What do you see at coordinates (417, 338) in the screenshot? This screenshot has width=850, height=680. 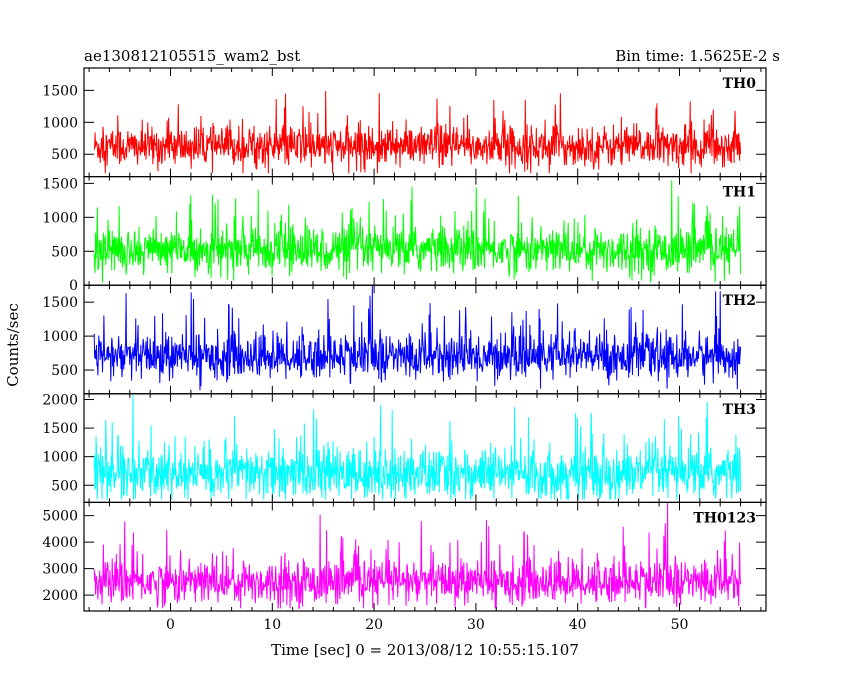 I see `series-th2` at bounding box center [417, 338].